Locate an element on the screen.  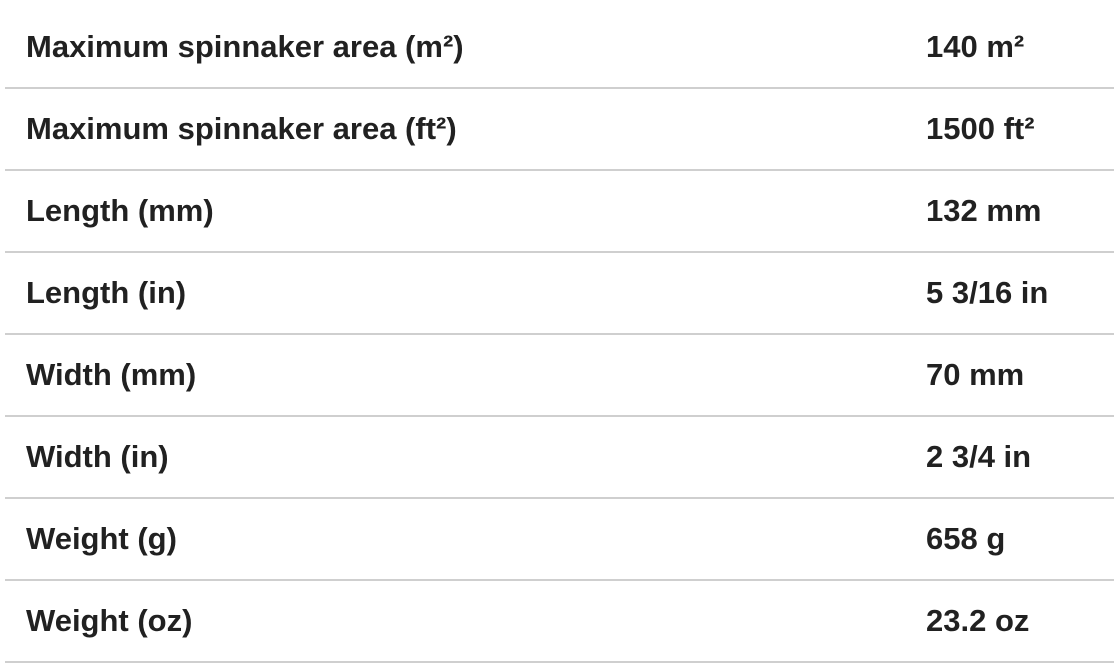
spec-value: 2 3/4 in is located at coordinates (979, 457).